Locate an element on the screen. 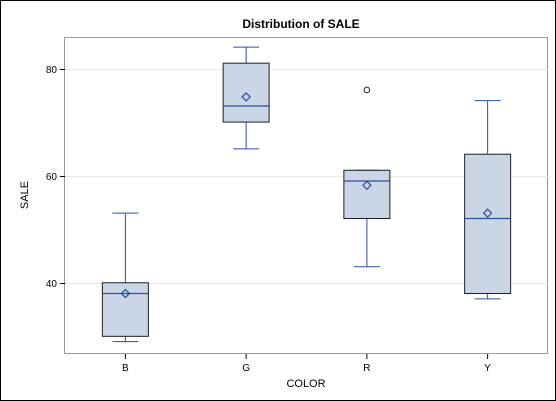 The image size is (556, 401). box-R is located at coordinates (367, 177).